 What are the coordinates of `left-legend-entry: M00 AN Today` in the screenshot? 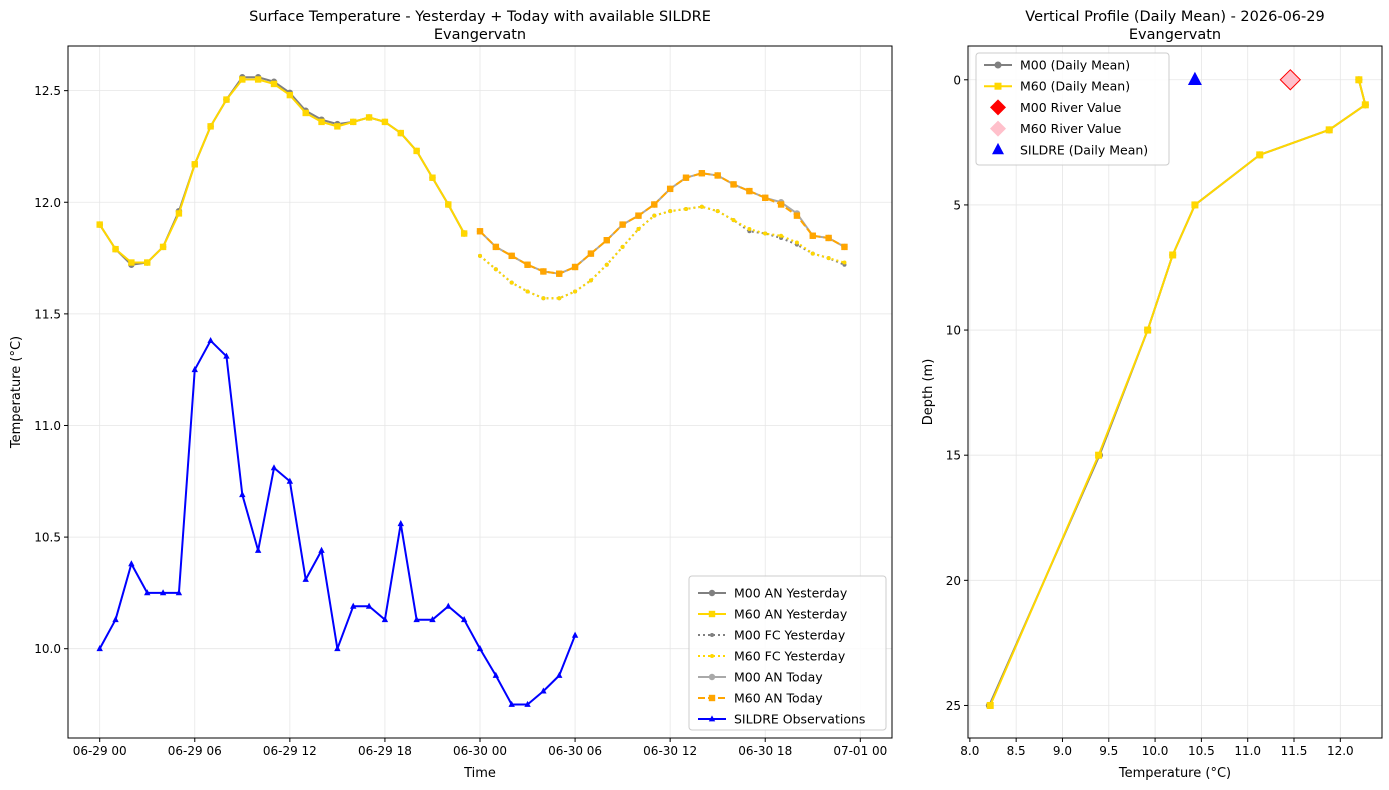 It's located at (760, 677).